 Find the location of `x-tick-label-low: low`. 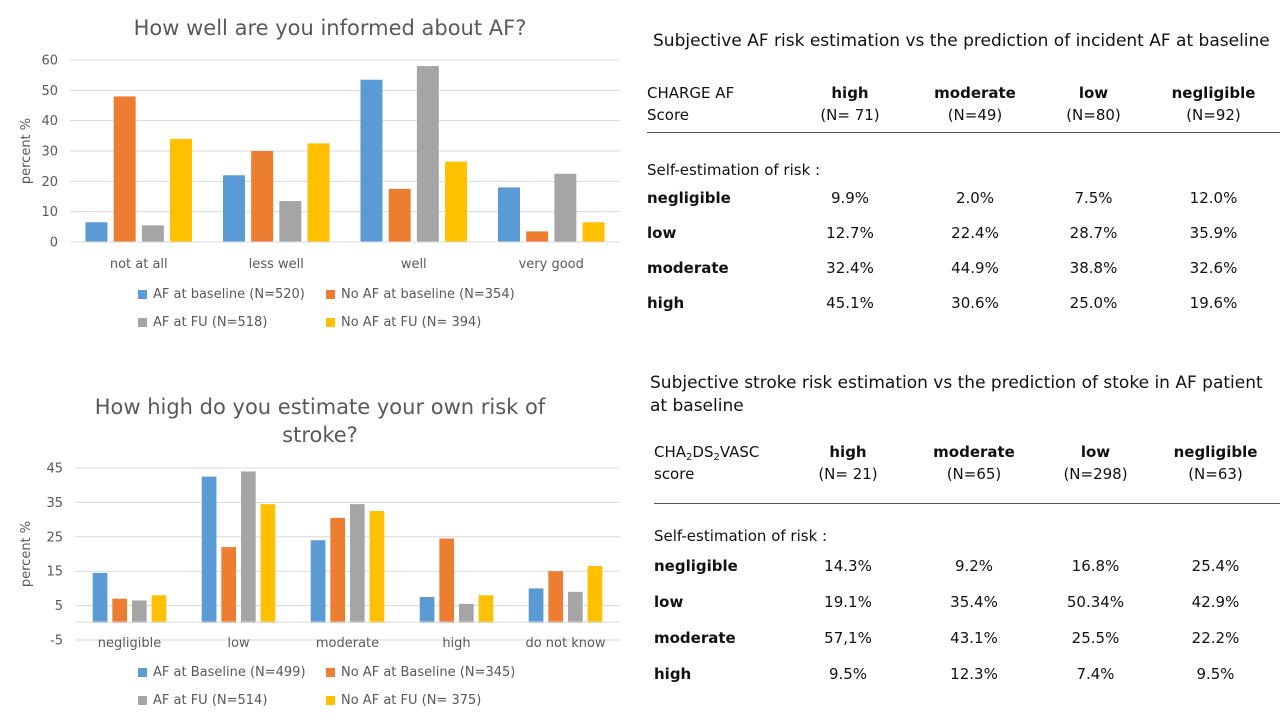

x-tick-label-low: low is located at coordinates (238, 643).